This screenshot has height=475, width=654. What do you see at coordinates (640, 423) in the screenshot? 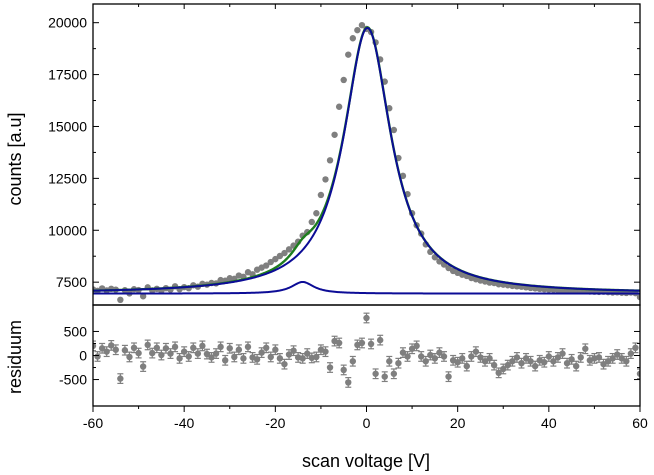
I see `x-tick-label: 60` at bounding box center [640, 423].